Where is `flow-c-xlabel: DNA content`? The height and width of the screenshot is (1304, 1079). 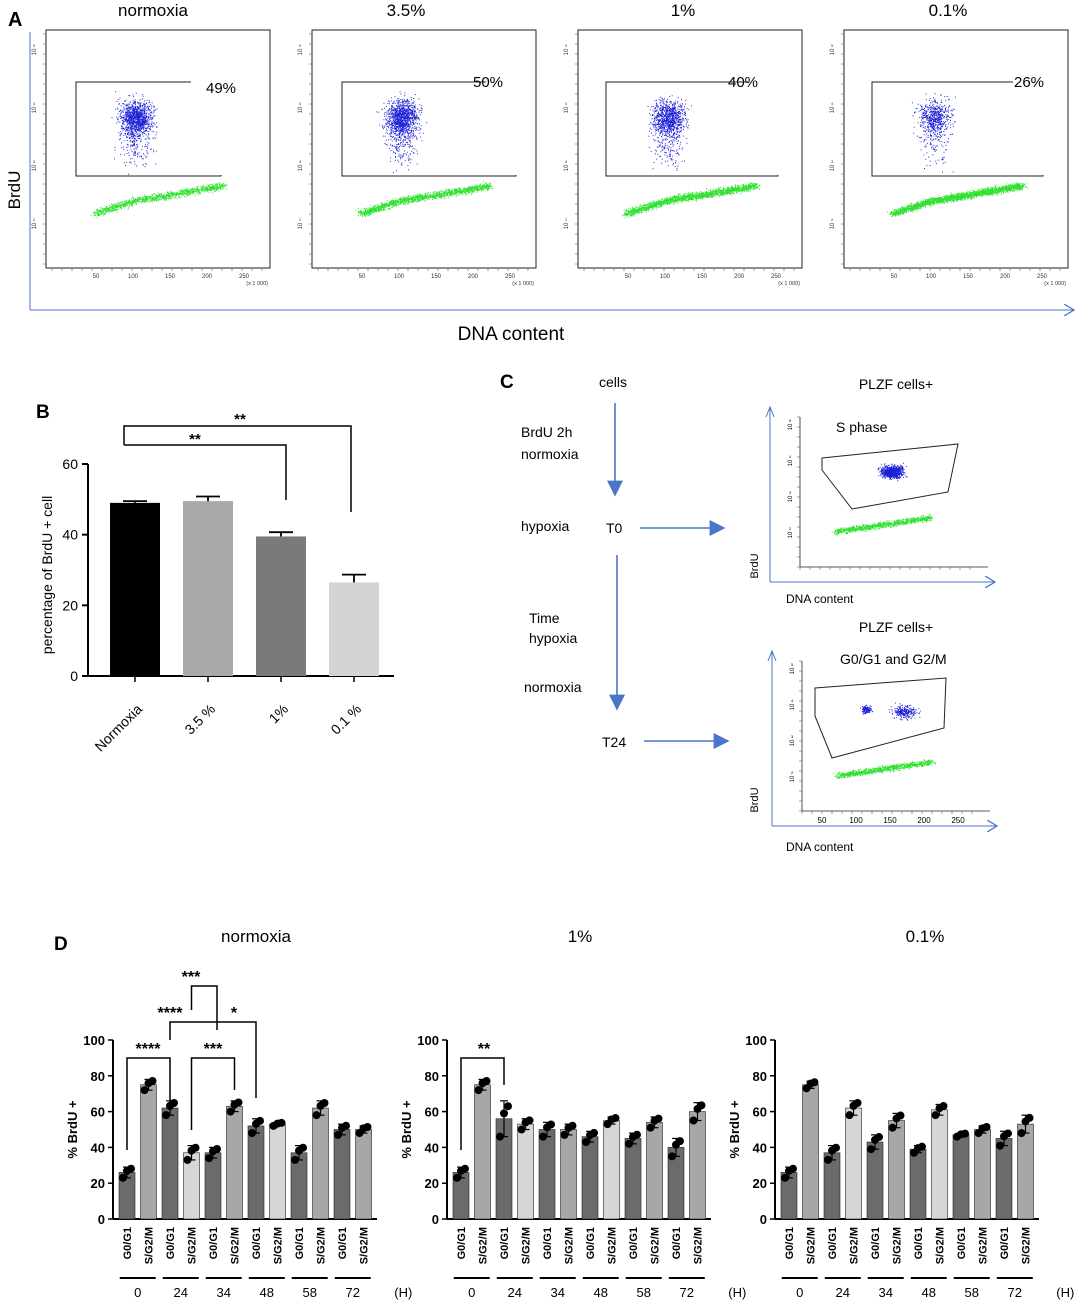 flow-c-xlabel: DNA content is located at coordinates (820, 599).